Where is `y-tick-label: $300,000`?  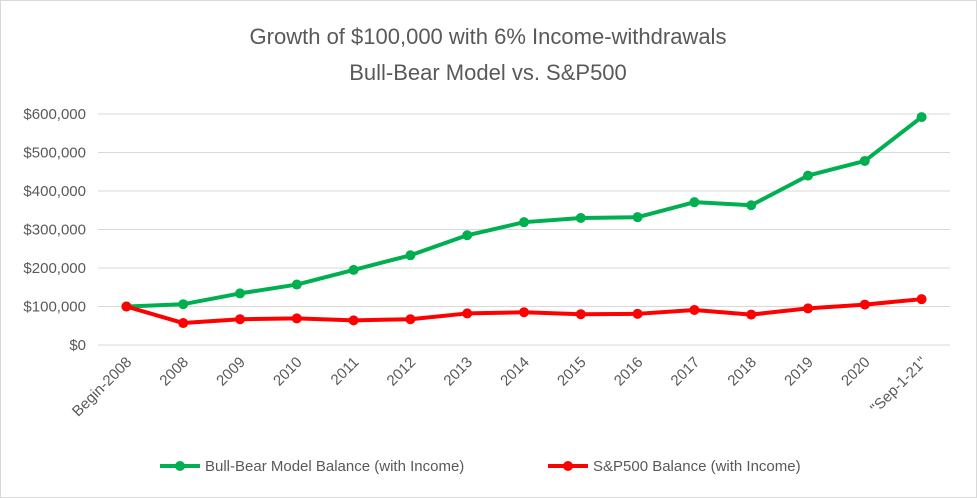 y-tick-label: $300,000 is located at coordinates (54, 230).